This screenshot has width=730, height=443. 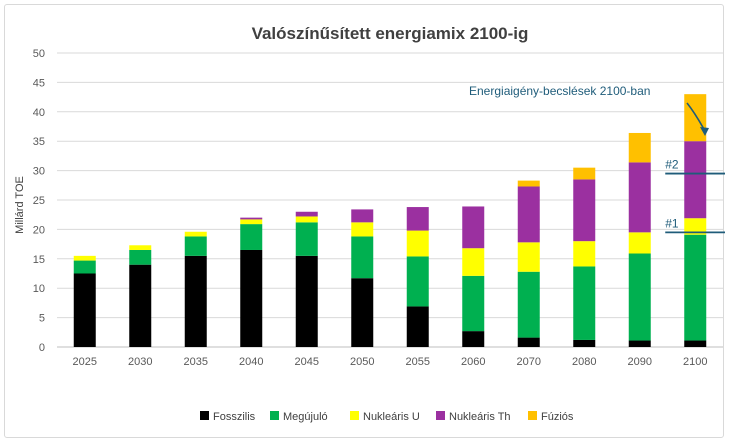 I want to click on y-axis-ticks: 0 5 10 15 20 25 30 35 40 45 50, so click(x=39, y=201).